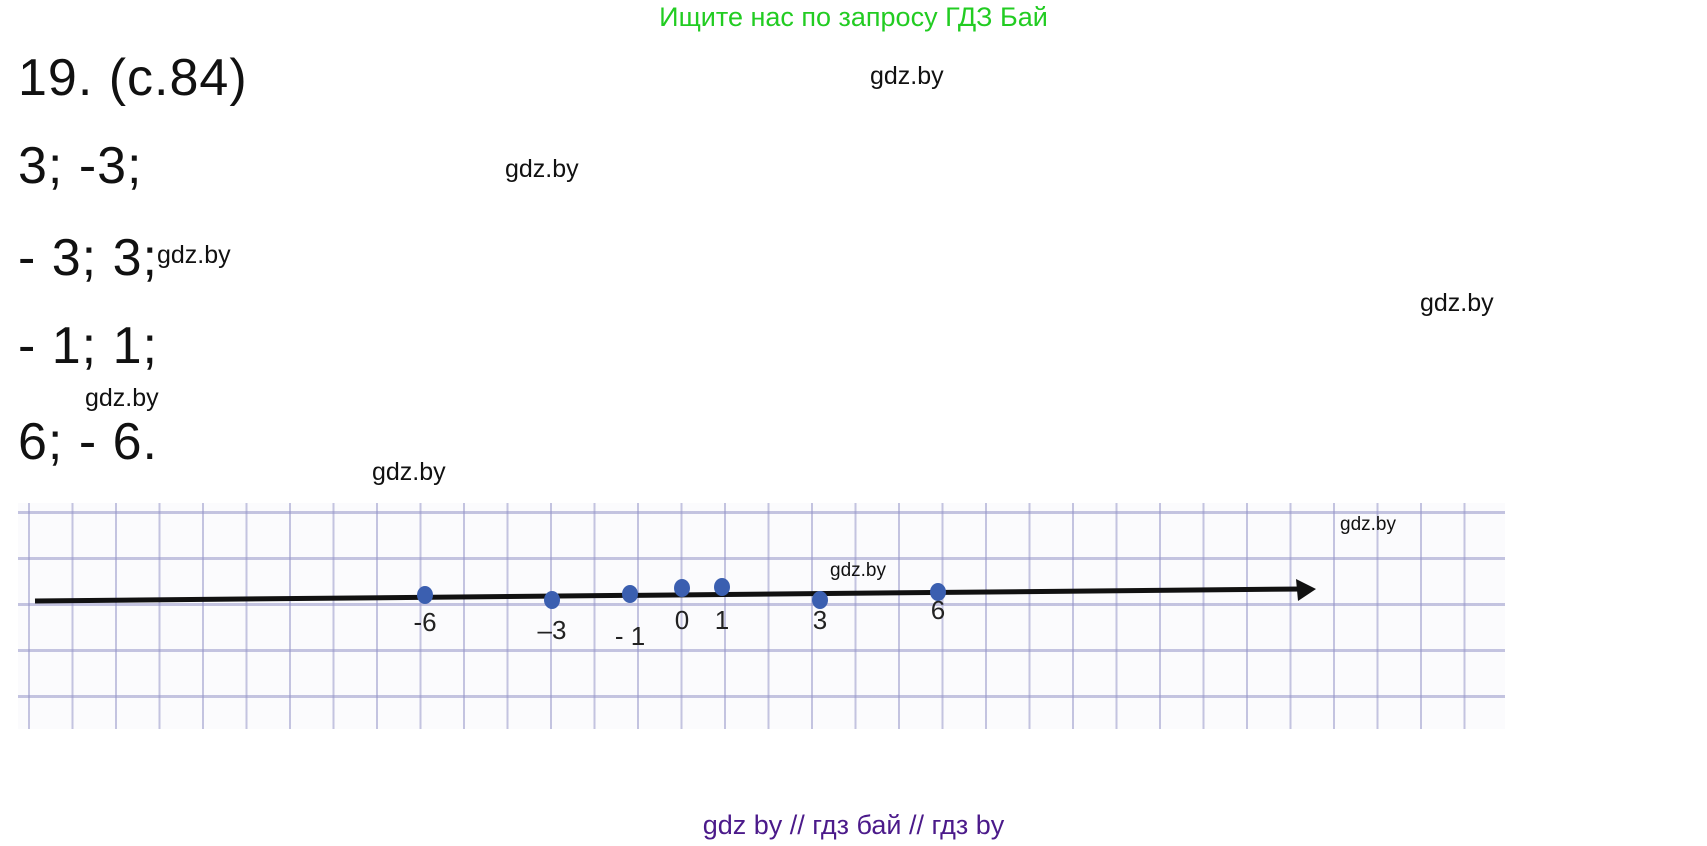 Image resolution: width=1707 pixels, height=846 pixels. I want to click on answer-line-4: 6; - 6., so click(88, 442).